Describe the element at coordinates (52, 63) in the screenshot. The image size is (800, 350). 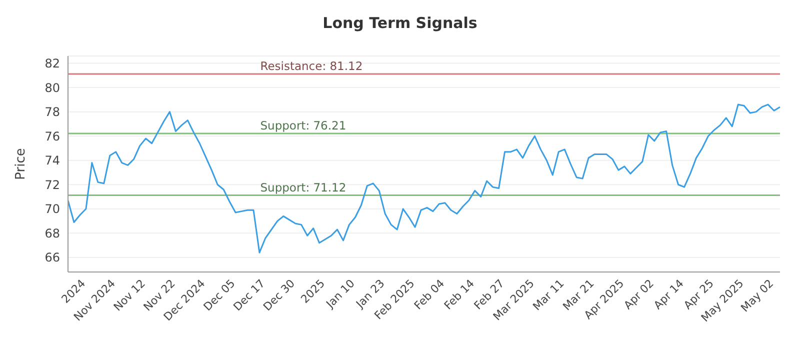
I see `y-tick-label: 82` at that location.